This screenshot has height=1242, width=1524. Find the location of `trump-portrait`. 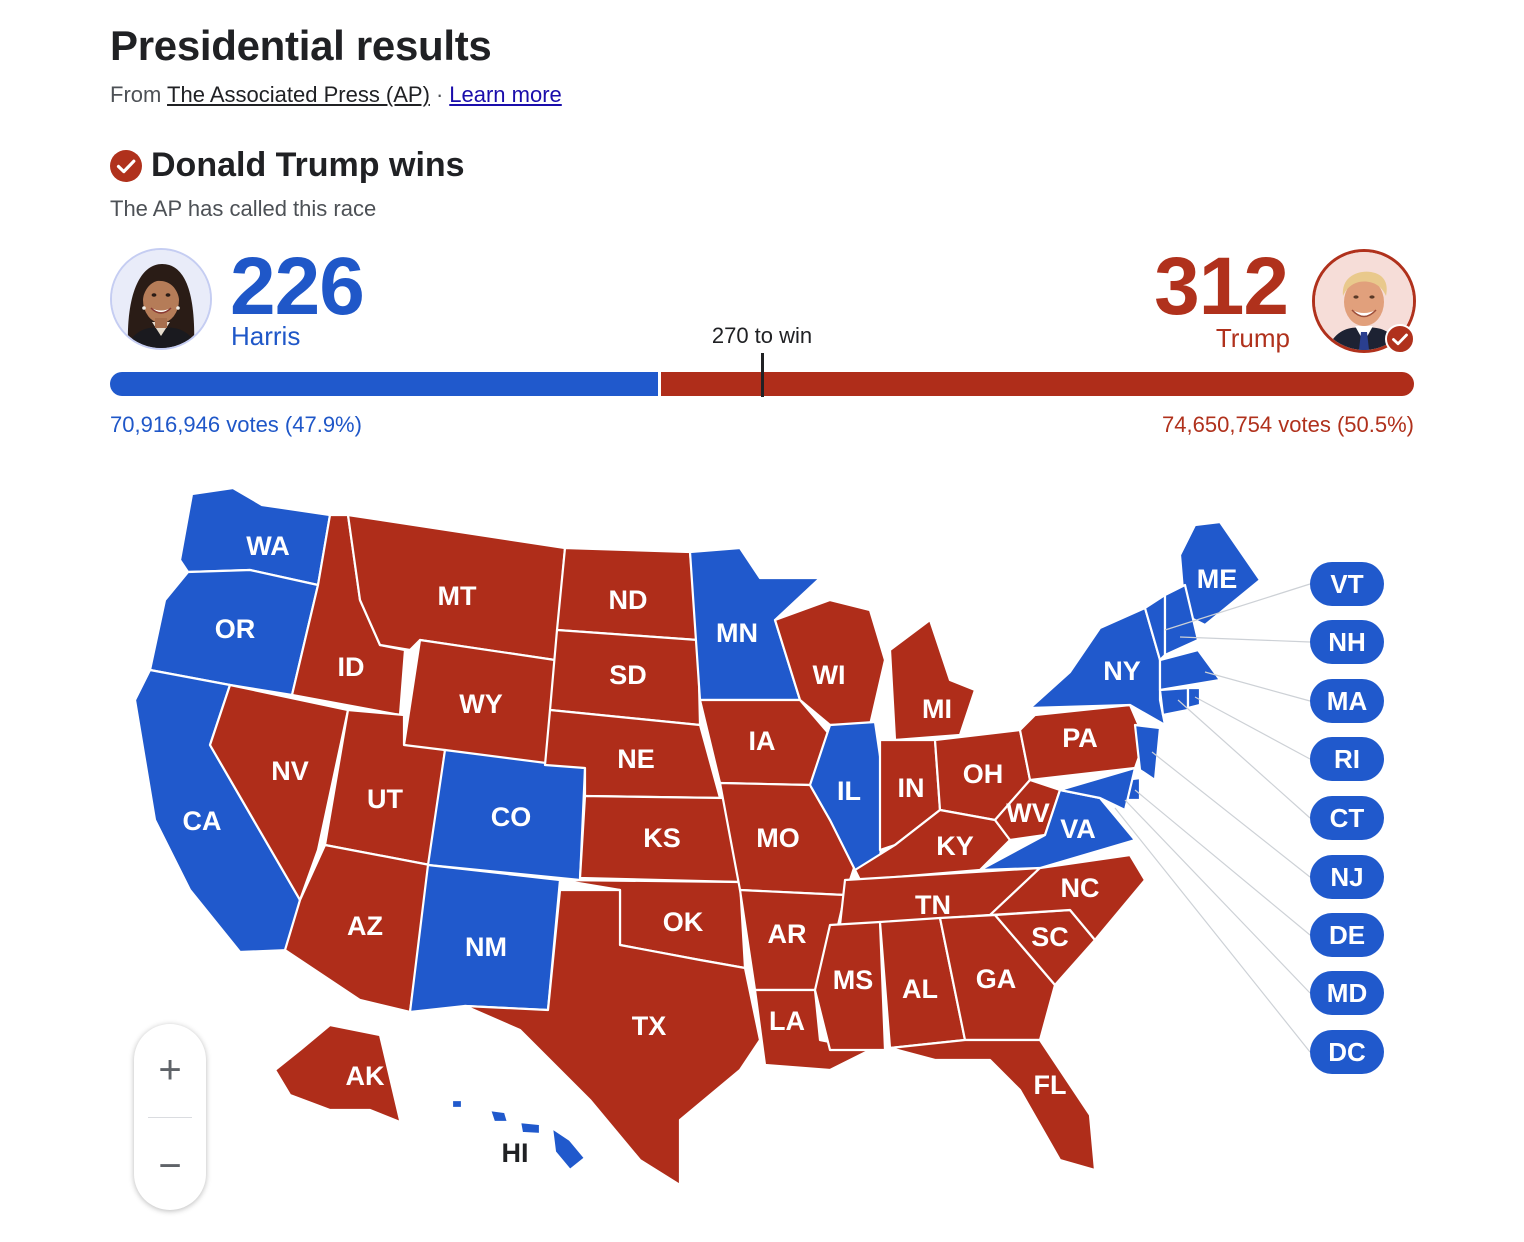

trump-portrait is located at coordinates (1364, 301).